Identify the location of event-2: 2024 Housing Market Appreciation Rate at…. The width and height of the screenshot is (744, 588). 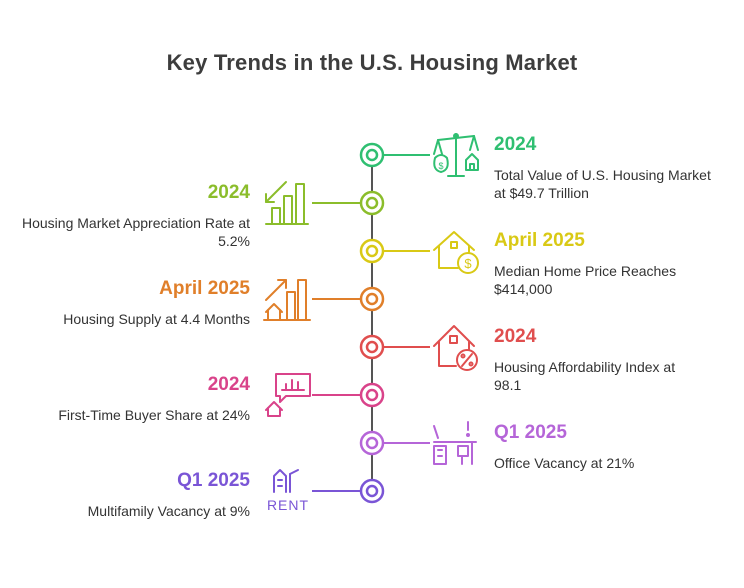
(135, 216).